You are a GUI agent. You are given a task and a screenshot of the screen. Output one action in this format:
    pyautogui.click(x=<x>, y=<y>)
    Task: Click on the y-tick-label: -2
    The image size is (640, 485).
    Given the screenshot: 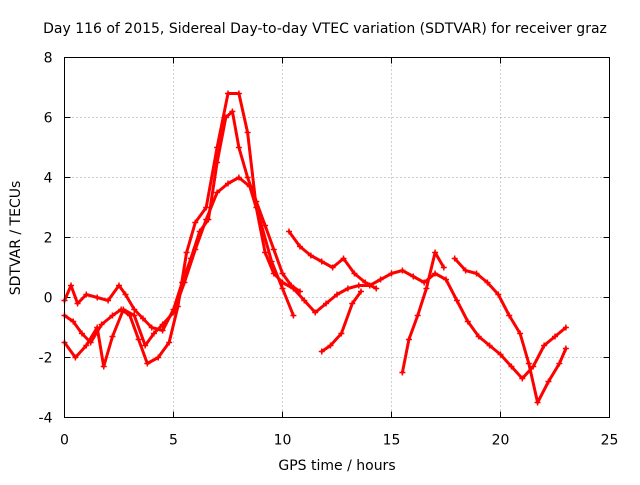 What is the action you would take?
    pyautogui.click(x=46, y=359)
    